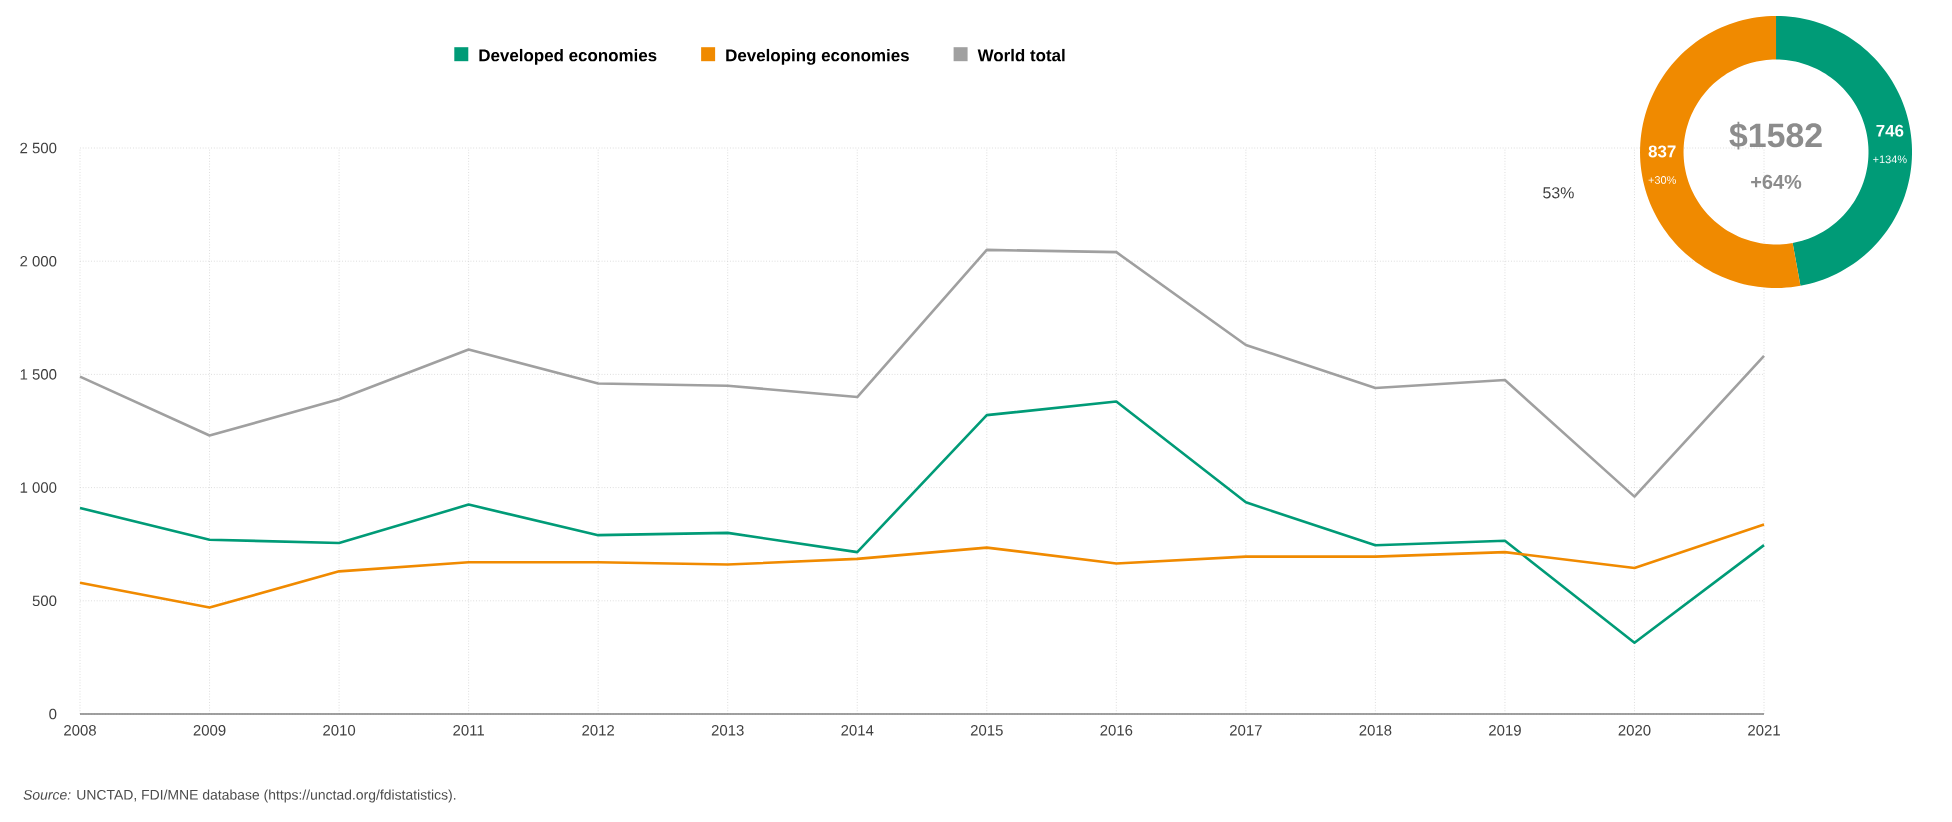  What do you see at coordinates (1021, 55) in the screenshot?
I see `legend-label: World total` at bounding box center [1021, 55].